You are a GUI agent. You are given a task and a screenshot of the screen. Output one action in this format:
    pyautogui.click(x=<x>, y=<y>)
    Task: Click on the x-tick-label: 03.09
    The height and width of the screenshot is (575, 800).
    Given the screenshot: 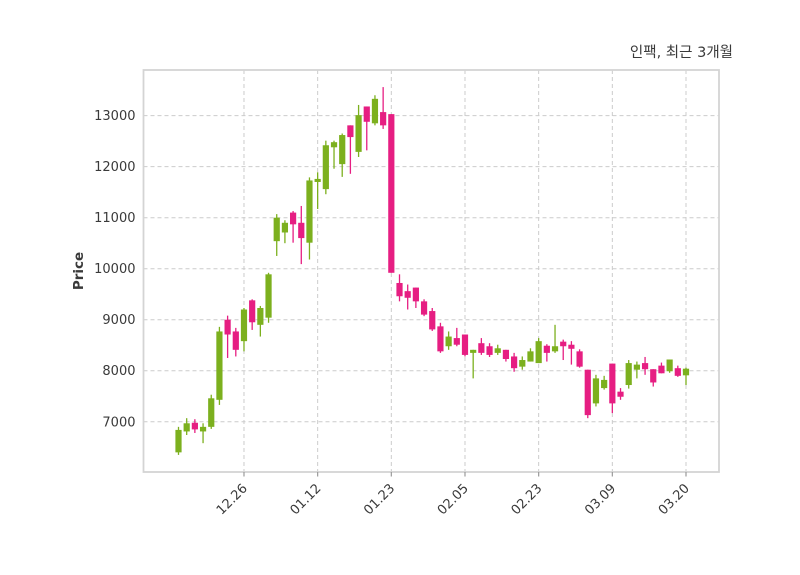 What is the action you would take?
    pyautogui.click(x=600, y=499)
    